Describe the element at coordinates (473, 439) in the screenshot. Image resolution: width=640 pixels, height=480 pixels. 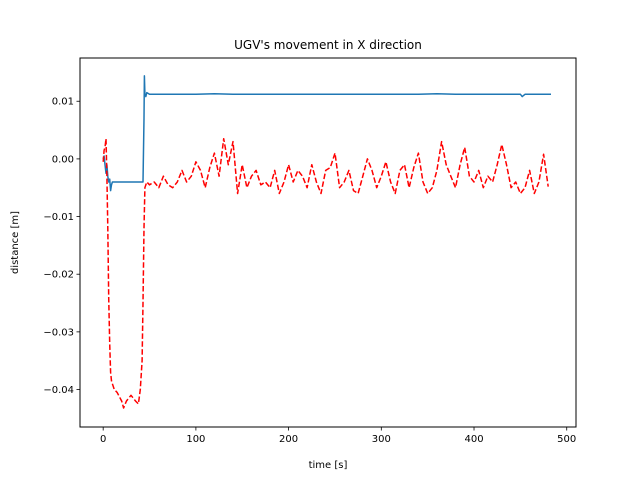
I see `x-tick-label: 400` at that location.